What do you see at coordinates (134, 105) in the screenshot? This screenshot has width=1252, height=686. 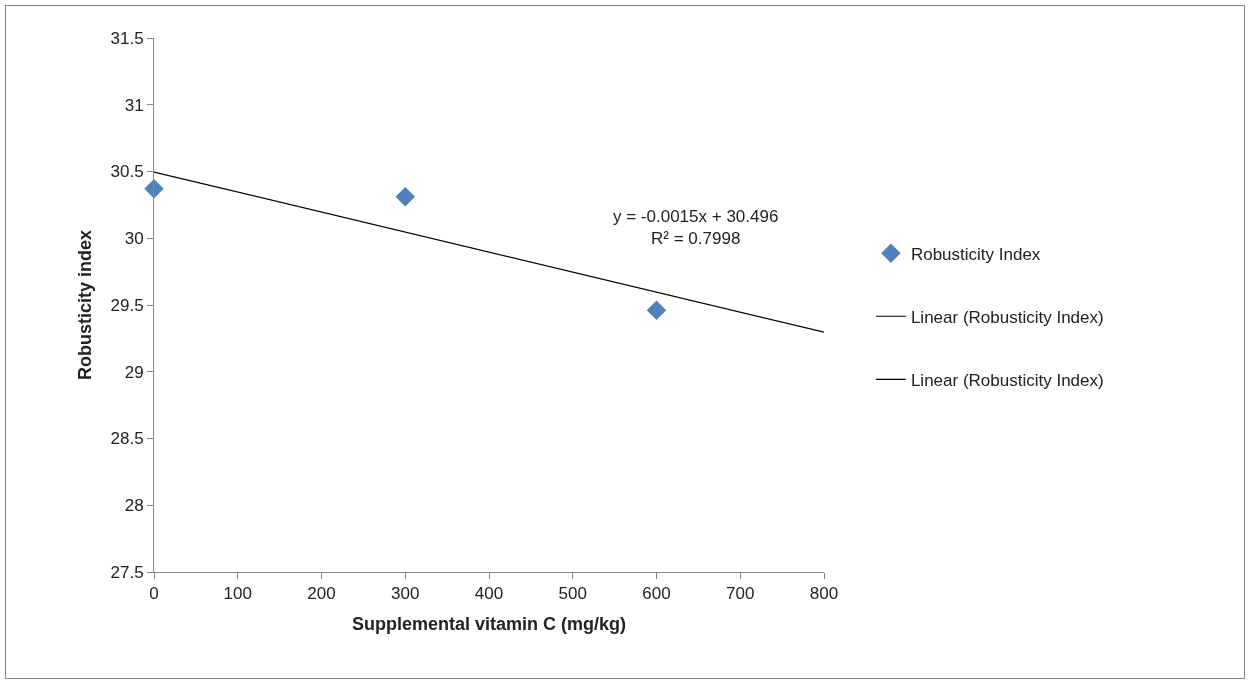 I see `y-tick-label: 31` at bounding box center [134, 105].